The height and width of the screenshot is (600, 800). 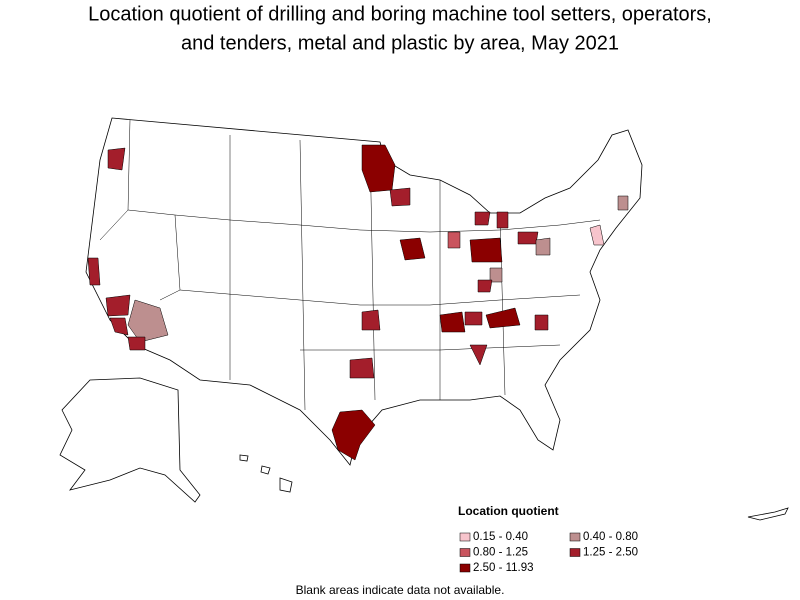 What do you see at coordinates (508, 511) in the screenshot?
I see `legend-title: Location quotient` at bounding box center [508, 511].